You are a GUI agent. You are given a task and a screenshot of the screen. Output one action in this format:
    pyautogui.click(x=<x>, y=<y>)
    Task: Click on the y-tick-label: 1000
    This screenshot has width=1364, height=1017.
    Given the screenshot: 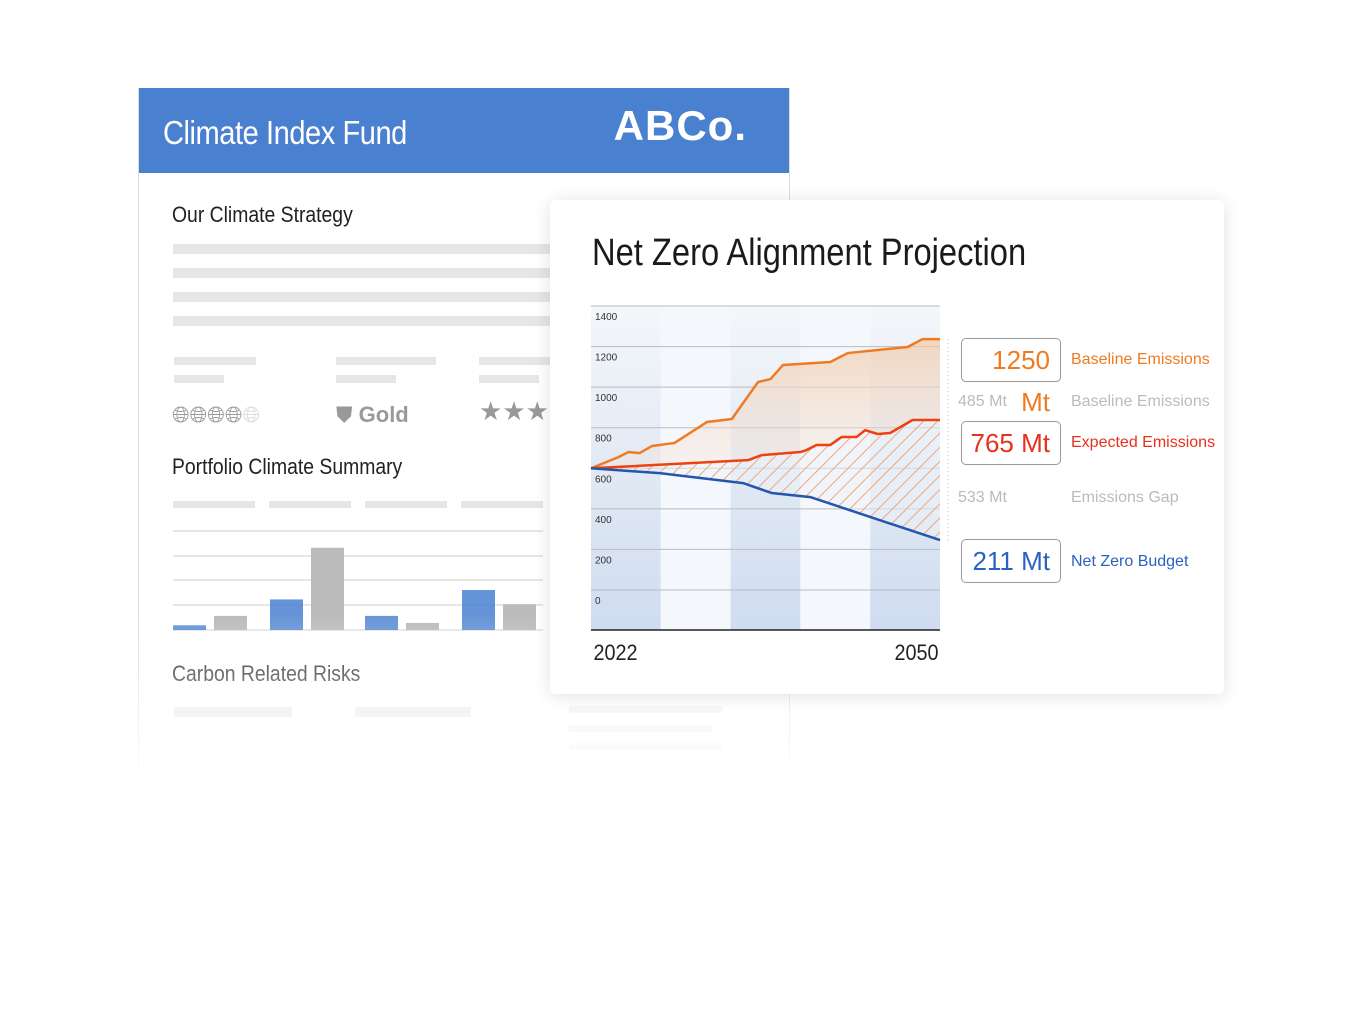 What is the action you would take?
    pyautogui.click(x=606, y=398)
    